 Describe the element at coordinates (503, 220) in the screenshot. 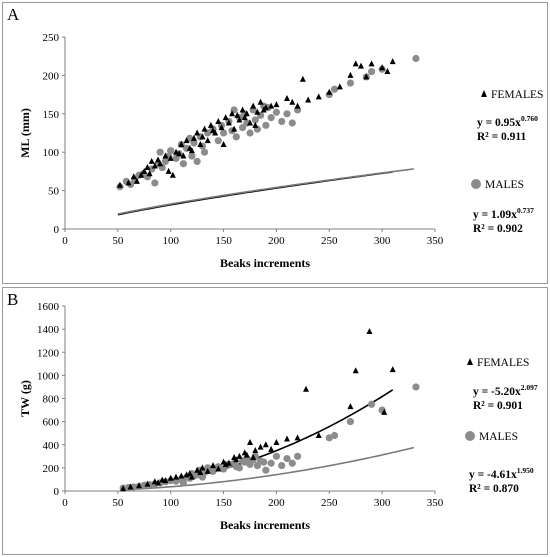

I see `fit-annotation-males: y = 1.09x0.737 R² = 0.902` at that location.